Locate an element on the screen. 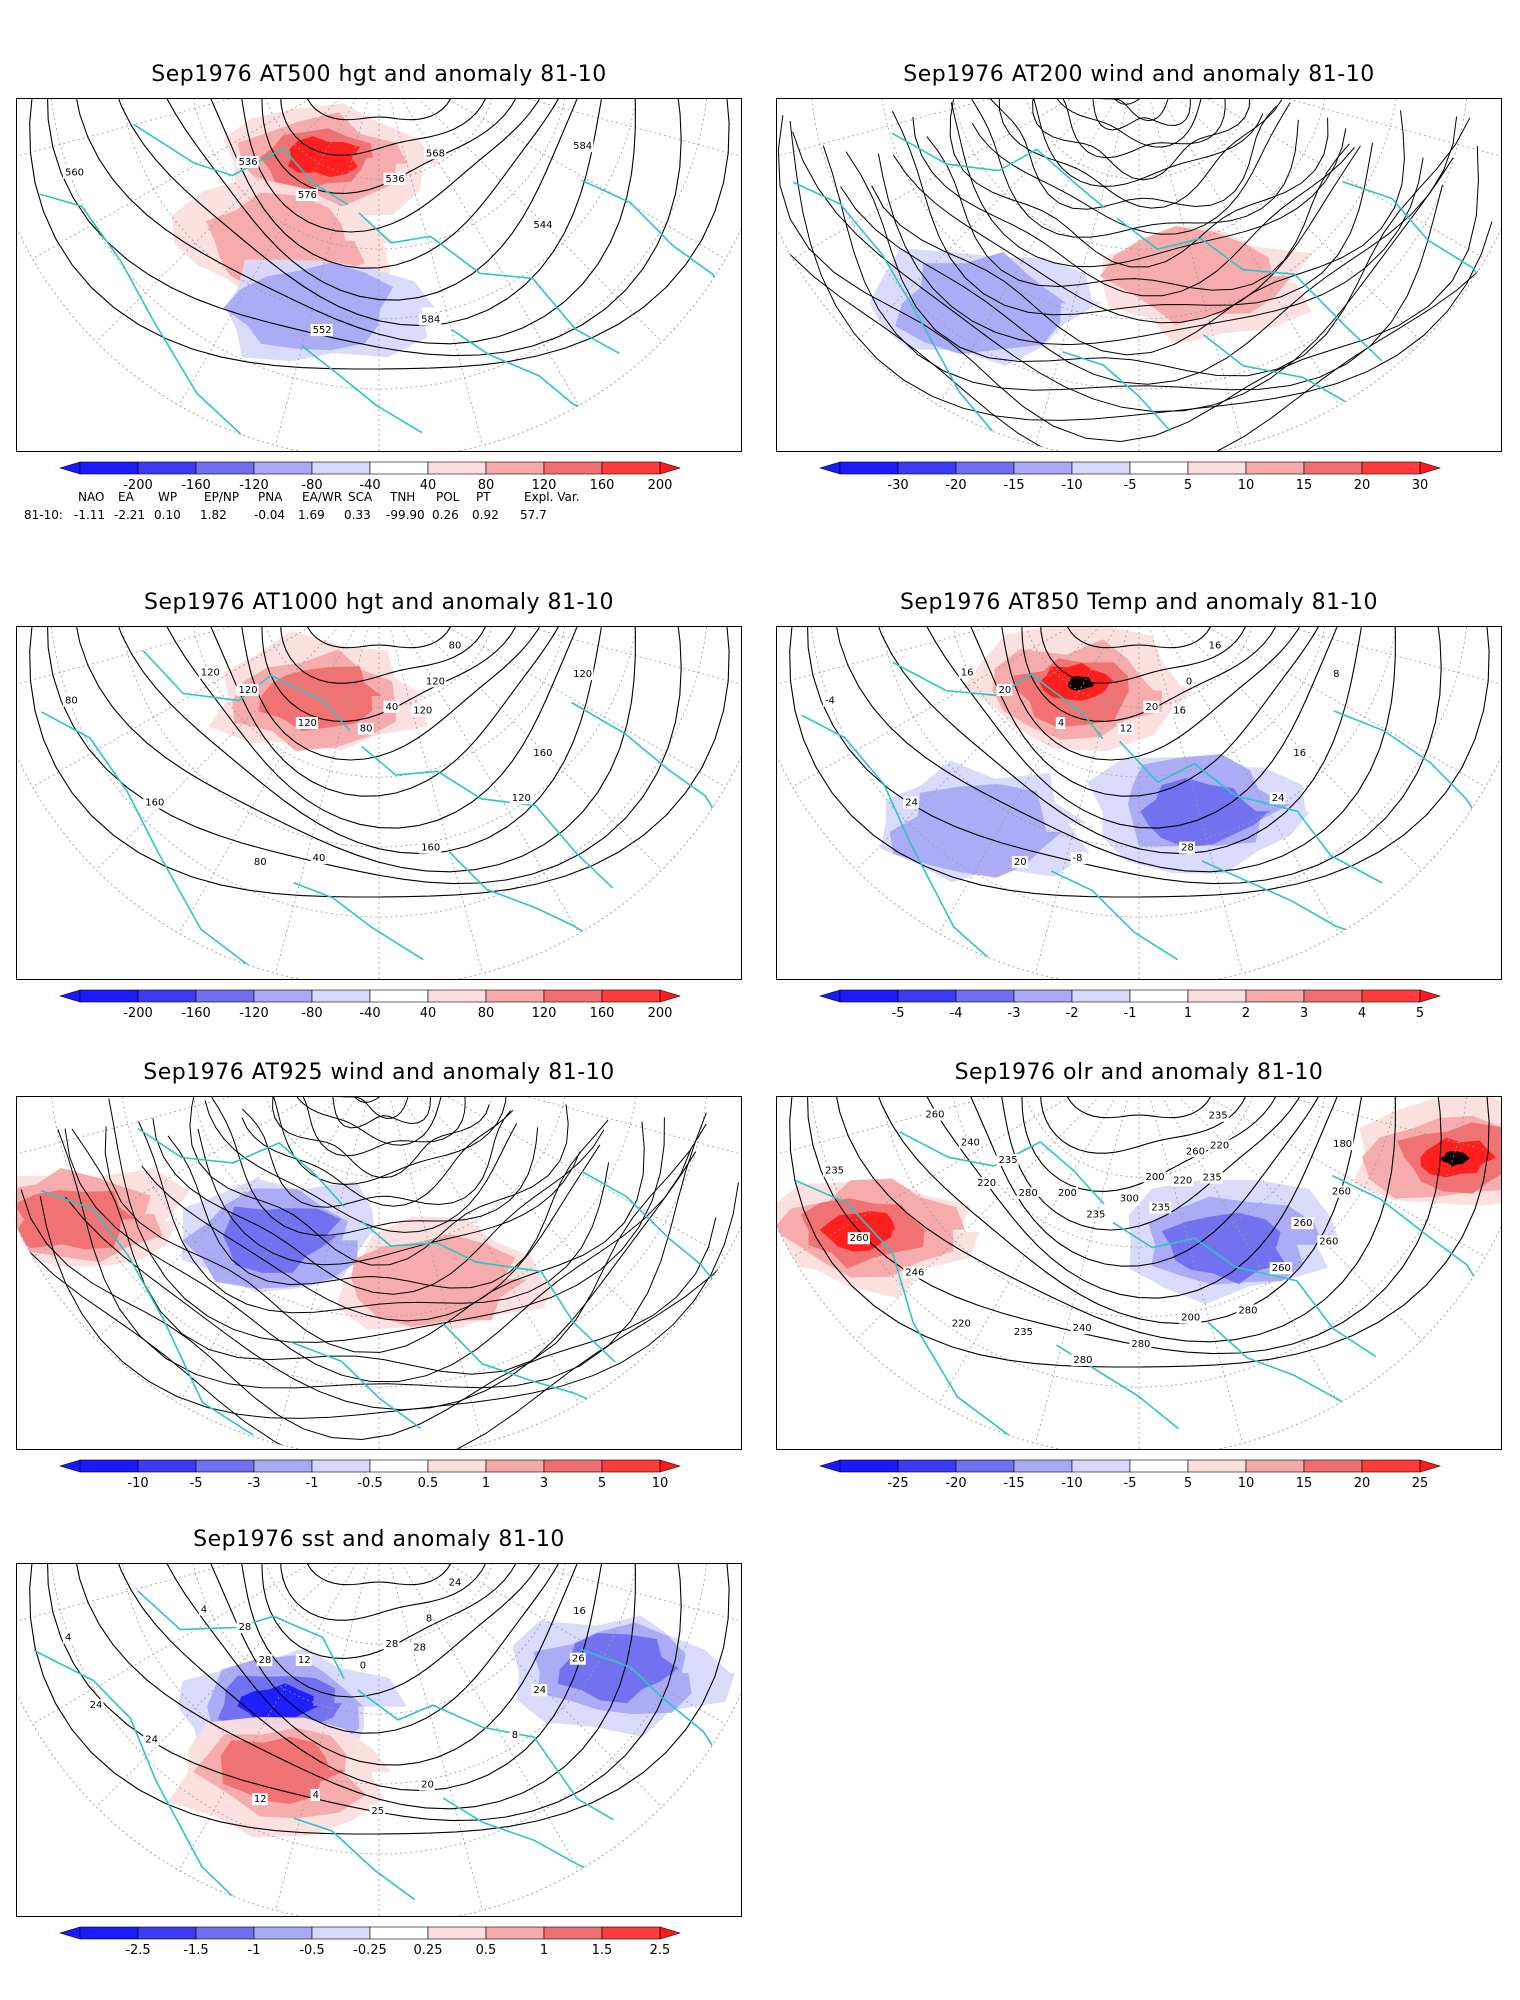  map-frame: 536 536 544 552 560 568 576 584 584 is located at coordinates (379, 275).